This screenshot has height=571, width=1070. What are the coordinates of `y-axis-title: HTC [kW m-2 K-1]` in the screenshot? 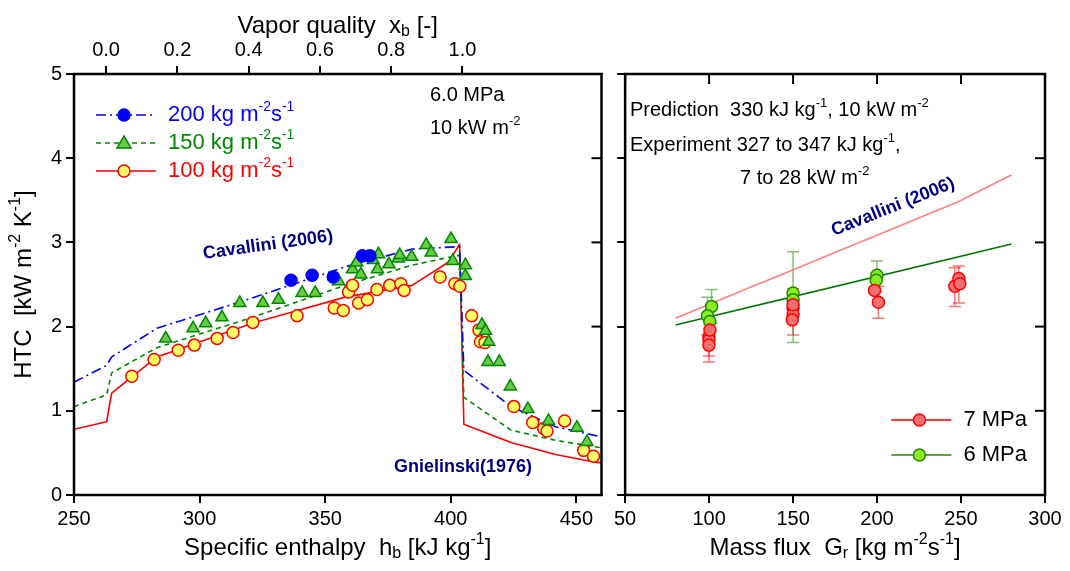 It's located at (21, 284).